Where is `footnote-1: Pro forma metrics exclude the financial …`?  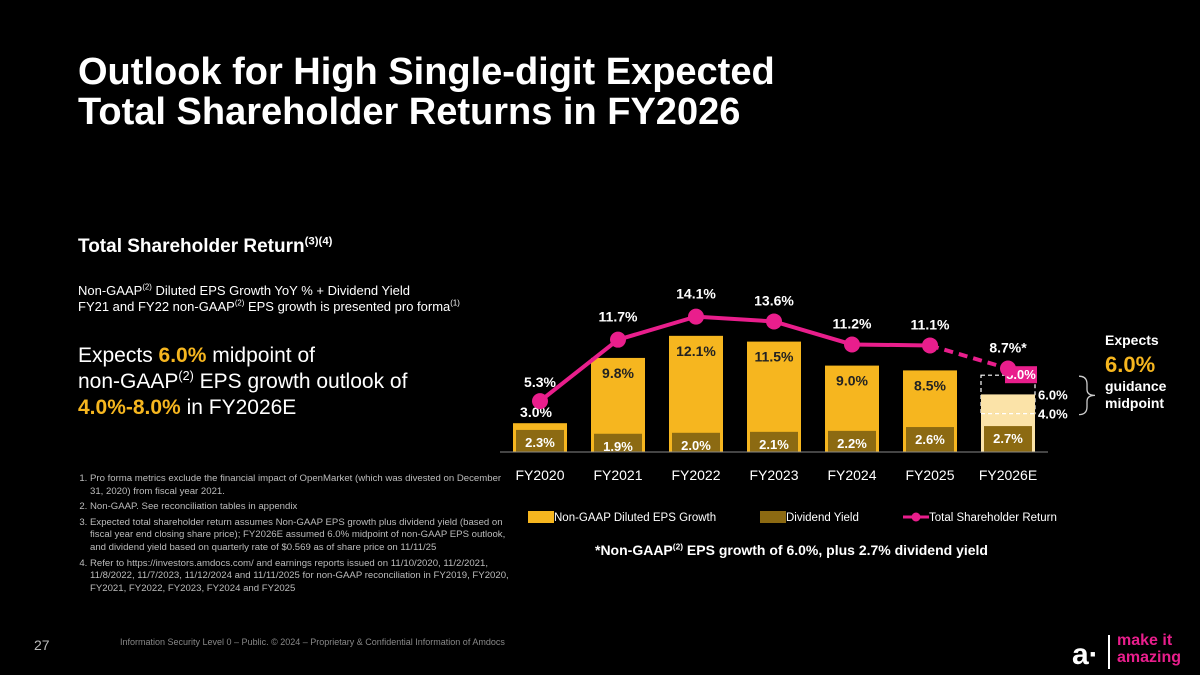
footnote-1: Pro forma metrics exclude the financial … is located at coordinates (300, 485).